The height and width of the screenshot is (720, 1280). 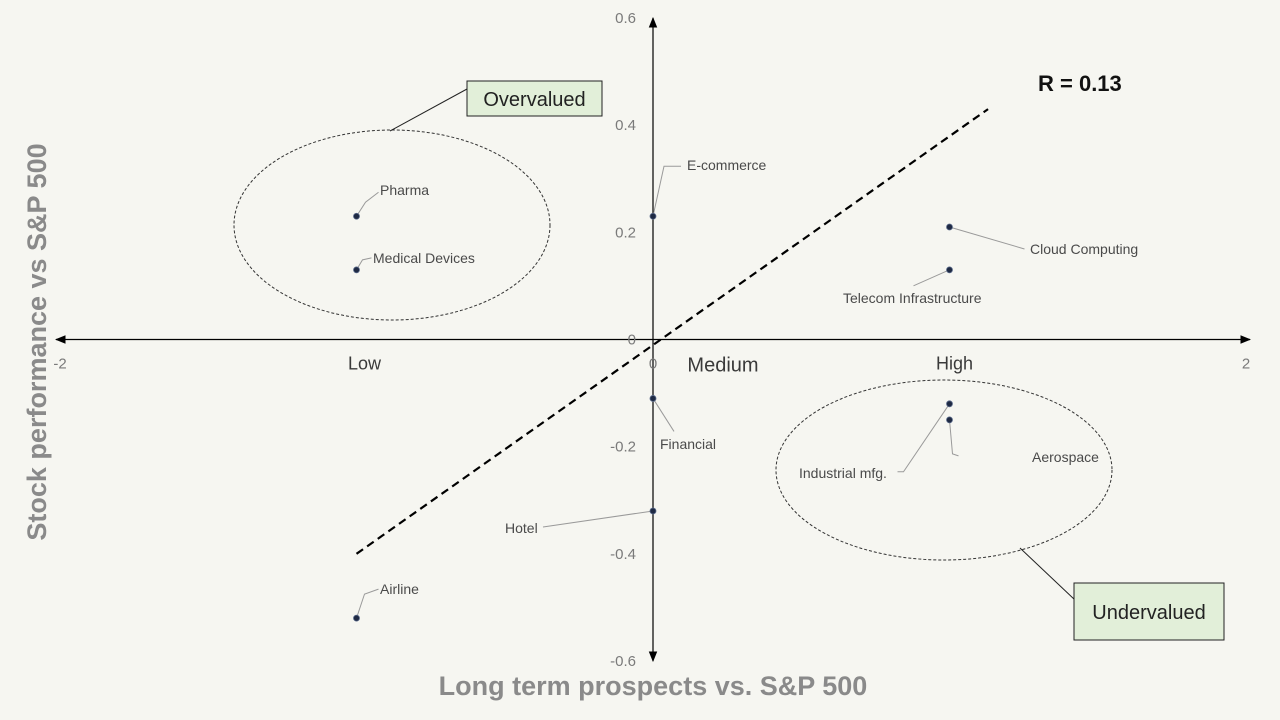 What do you see at coordinates (365, 364) in the screenshot?
I see `x-category-label: Low` at bounding box center [365, 364].